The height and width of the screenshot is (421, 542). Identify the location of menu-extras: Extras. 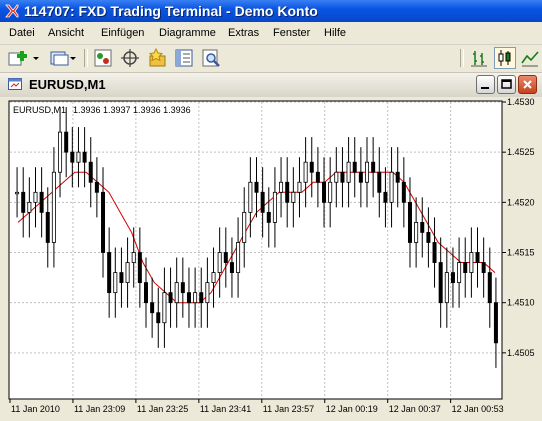
(244, 33).